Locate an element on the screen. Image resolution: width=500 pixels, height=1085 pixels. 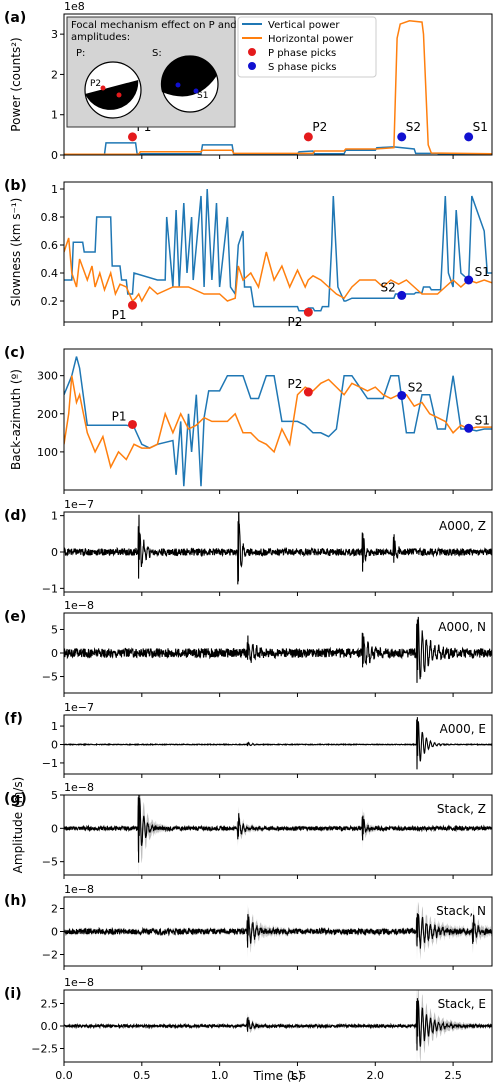
panel-letter: (g) is located at coordinates (15, 799).